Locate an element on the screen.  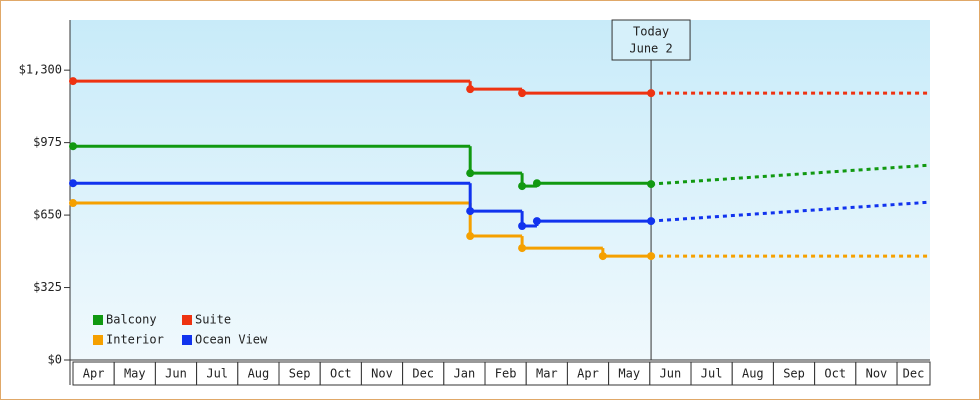
x-tick-label: Mar is located at coordinates (547, 374).